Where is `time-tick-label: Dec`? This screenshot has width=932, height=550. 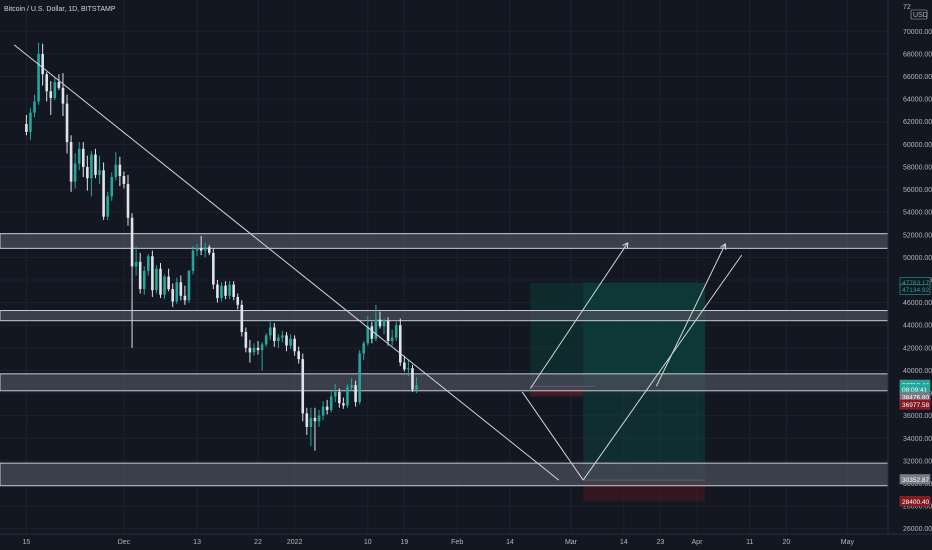 time-tick-label: Dec is located at coordinates (124, 542).